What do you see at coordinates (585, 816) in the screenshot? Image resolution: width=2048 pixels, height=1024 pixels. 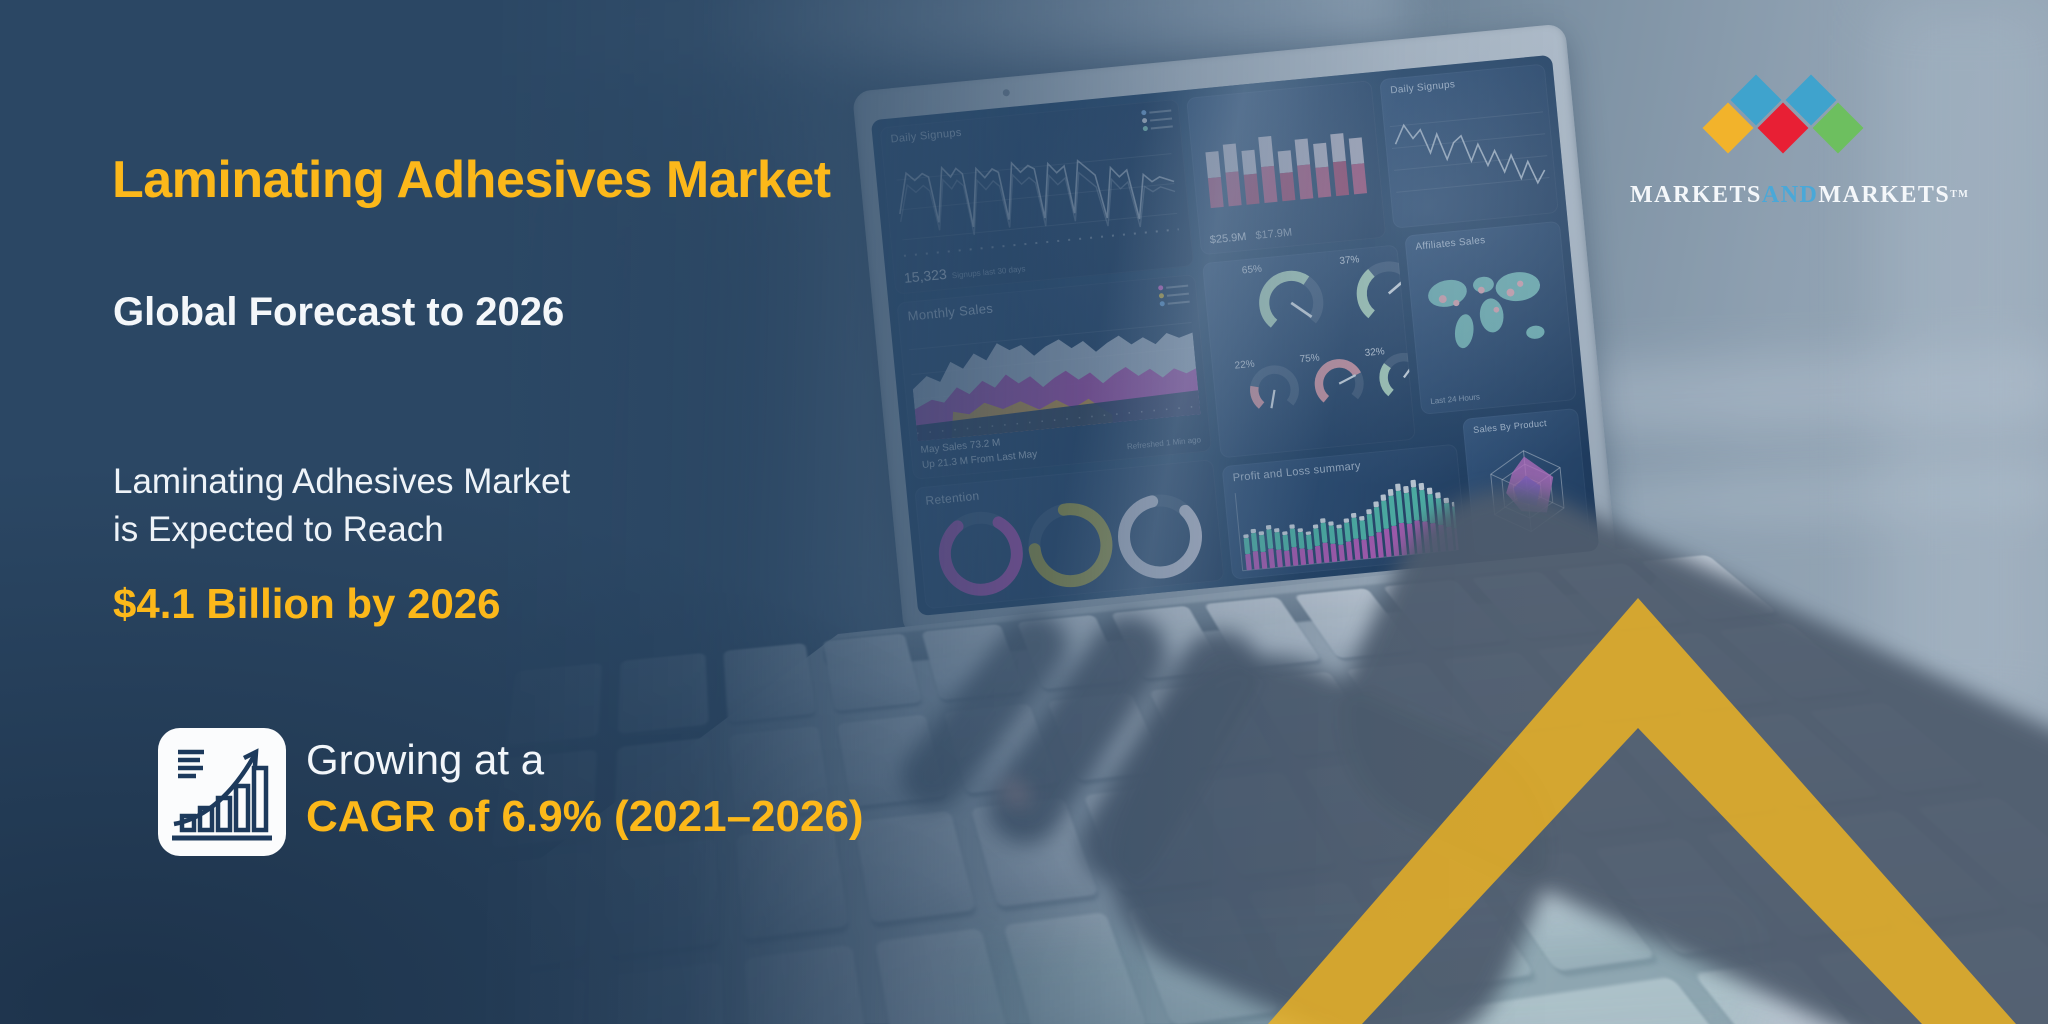 I see `cagr-value: CAGR of 6.9% (2021–2026)` at bounding box center [585, 816].